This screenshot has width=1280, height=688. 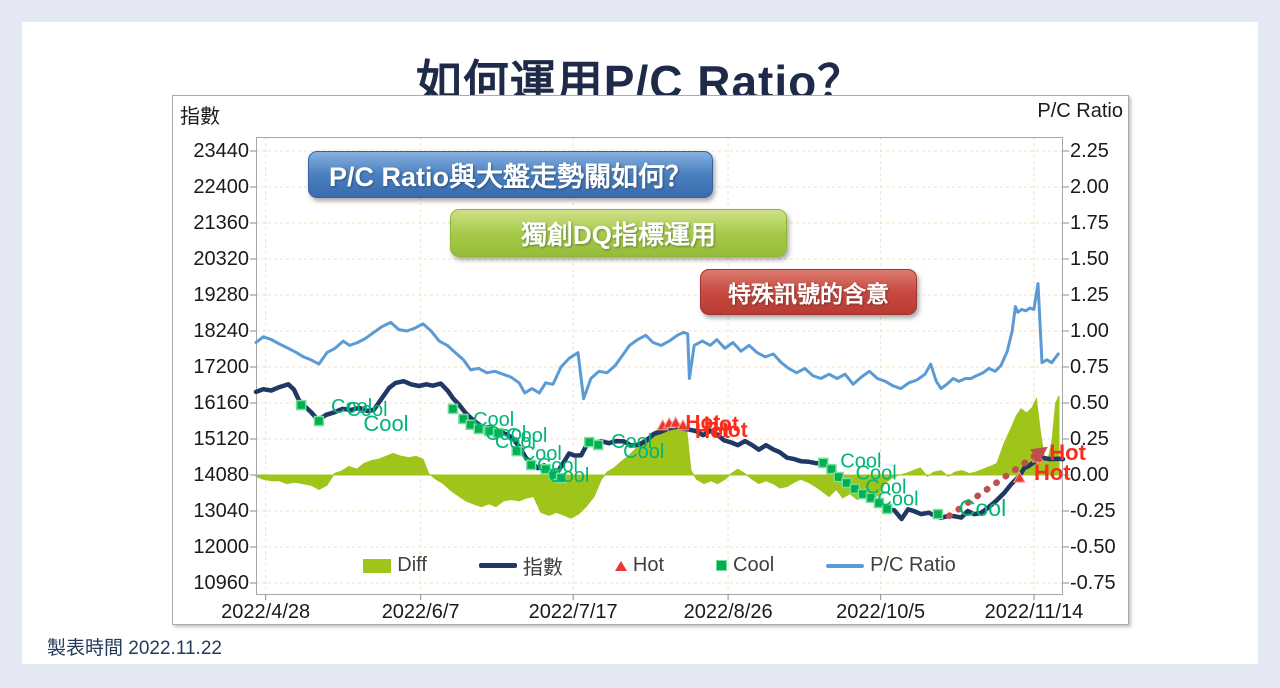 What do you see at coordinates (1080, 111) in the screenshot?
I see `right-axis-title: P/C Ratio` at bounding box center [1080, 111].